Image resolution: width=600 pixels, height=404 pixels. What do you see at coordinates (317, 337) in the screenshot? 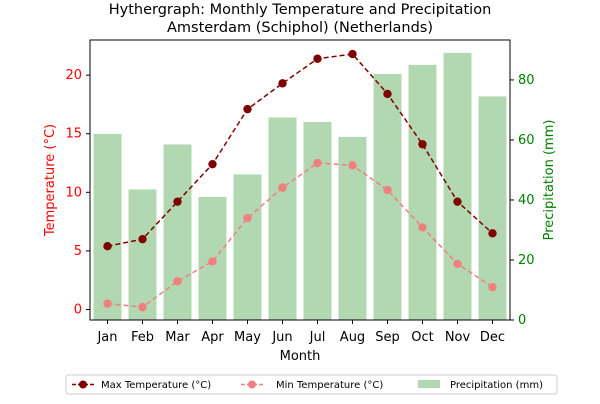
I see `x-tick-label-jul: Jul` at bounding box center [317, 337].